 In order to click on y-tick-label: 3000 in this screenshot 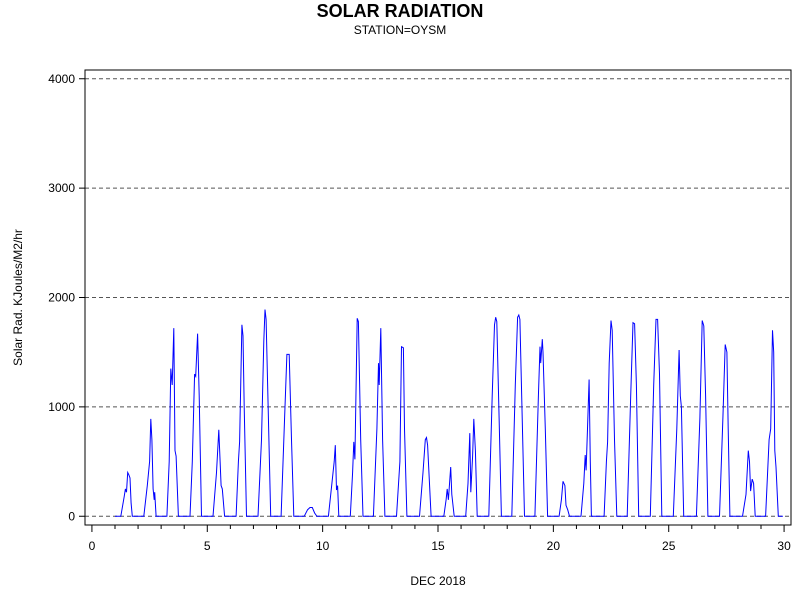, I will do `click(61, 188)`.